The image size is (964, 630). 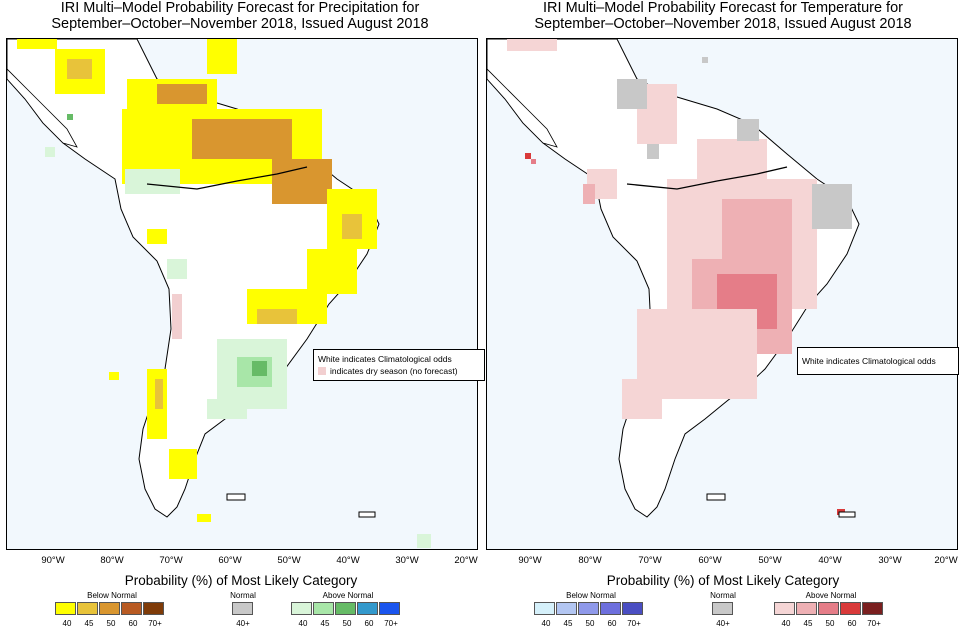 What do you see at coordinates (946, 560) in the screenshot?
I see `temp-lon-label: 20°W` at bounding box center [946, 560].